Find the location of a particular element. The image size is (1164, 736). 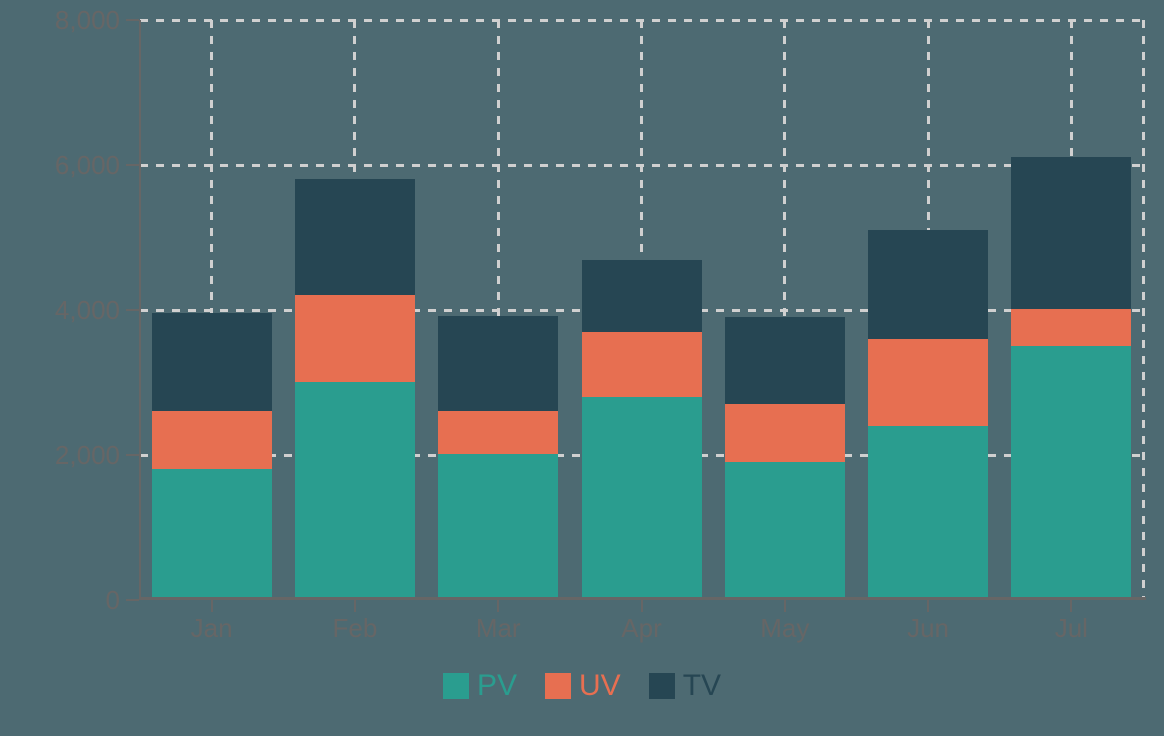

x-axis-label-feb: Feb is located at coordinates (355, 628).